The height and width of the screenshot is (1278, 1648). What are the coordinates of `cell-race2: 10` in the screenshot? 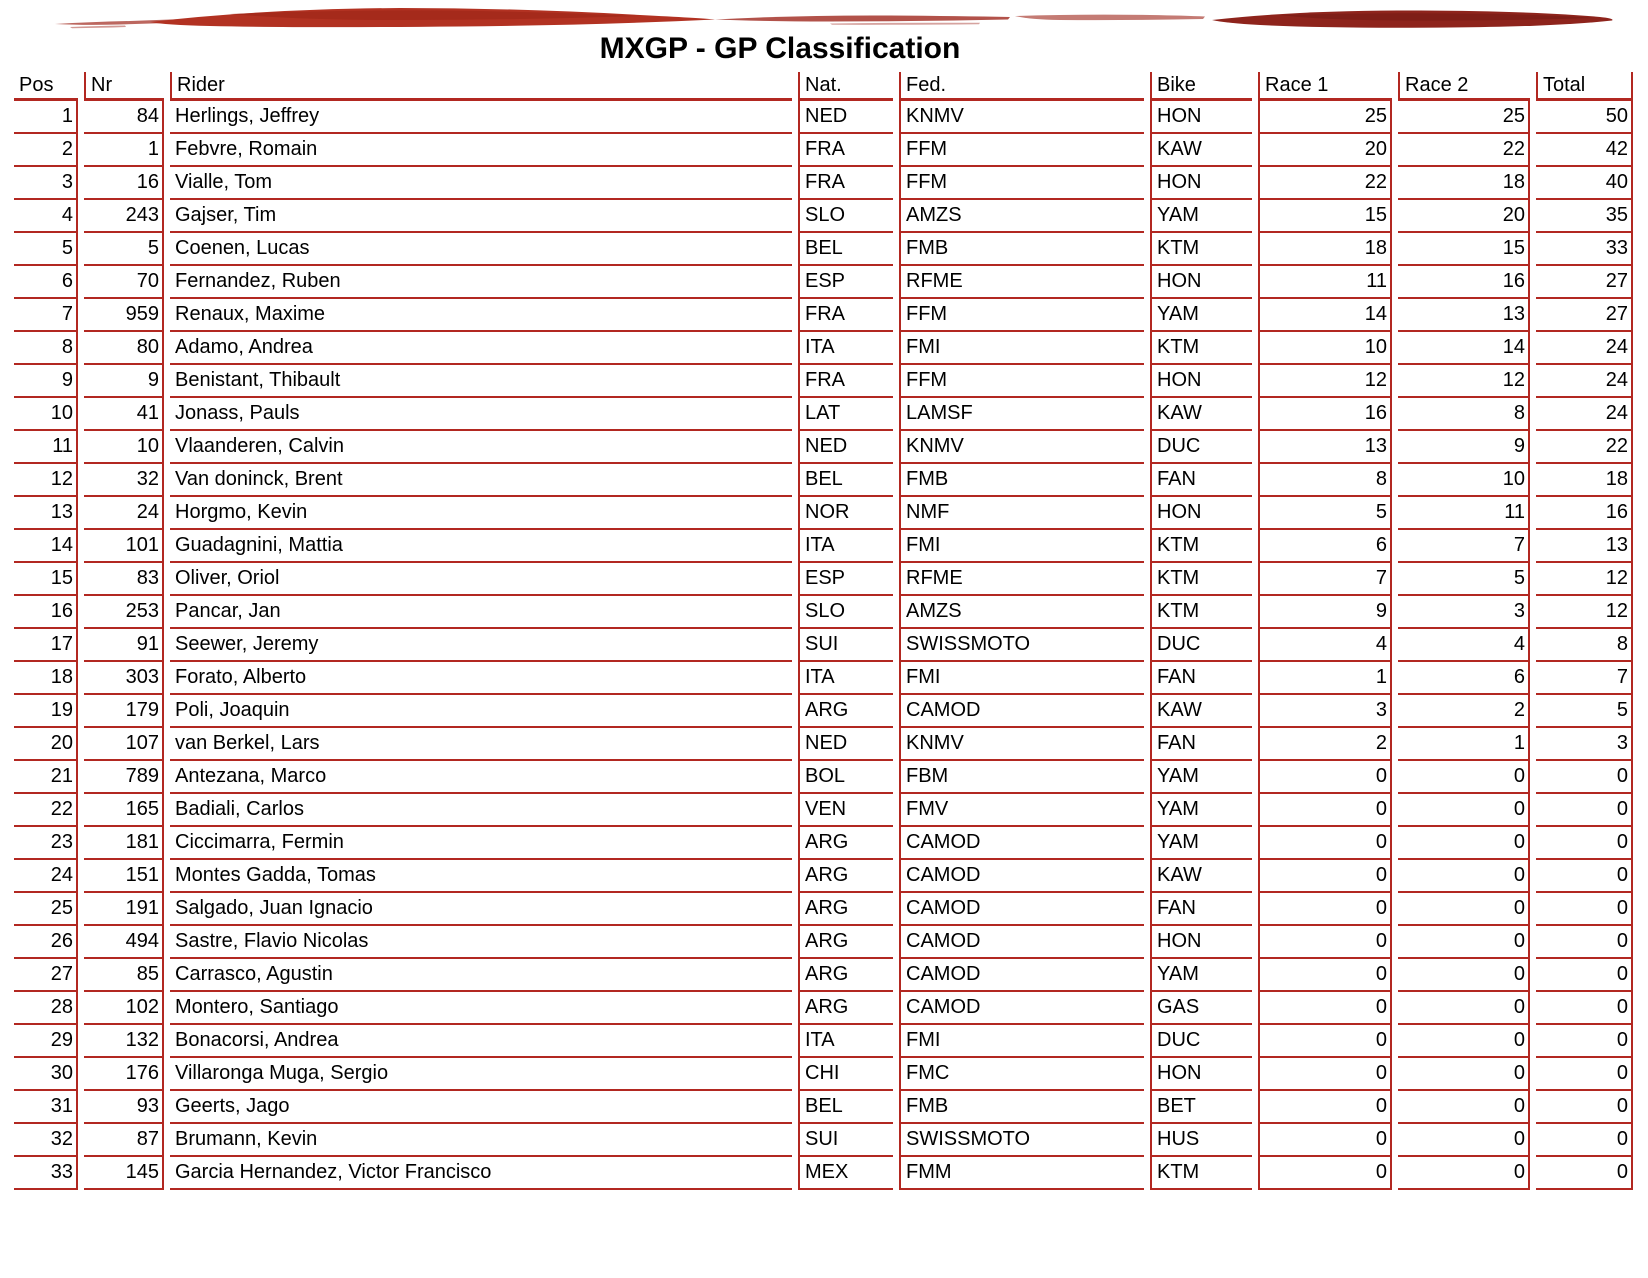 It's located at (1464, 480).